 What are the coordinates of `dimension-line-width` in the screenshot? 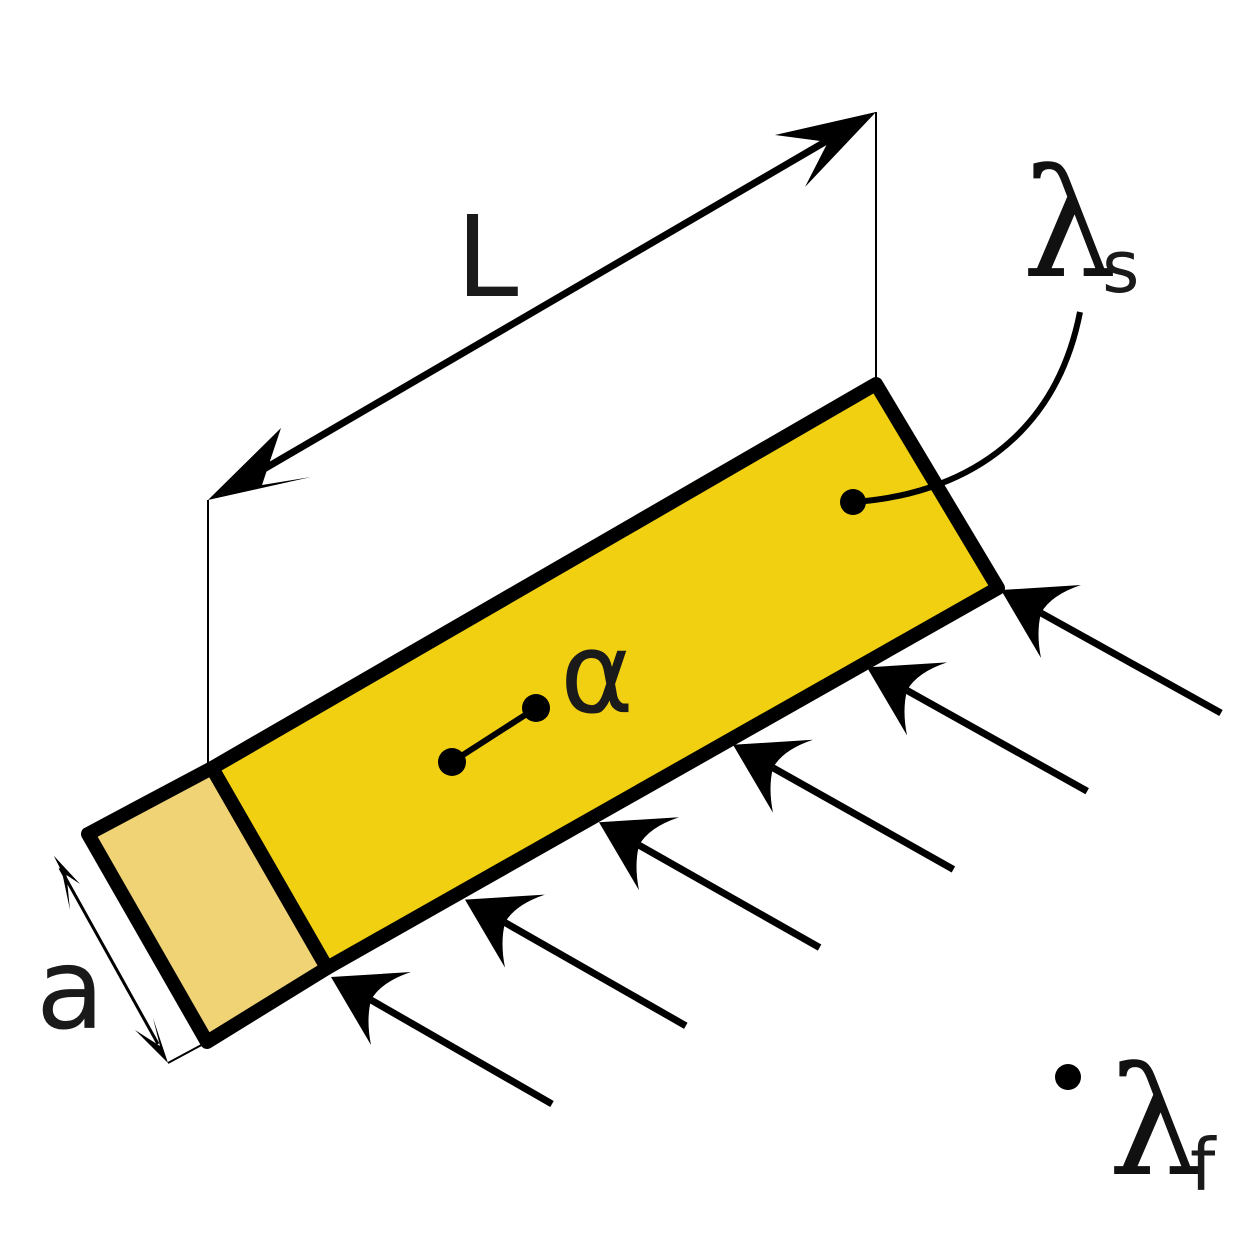 It's located at (131, 960).